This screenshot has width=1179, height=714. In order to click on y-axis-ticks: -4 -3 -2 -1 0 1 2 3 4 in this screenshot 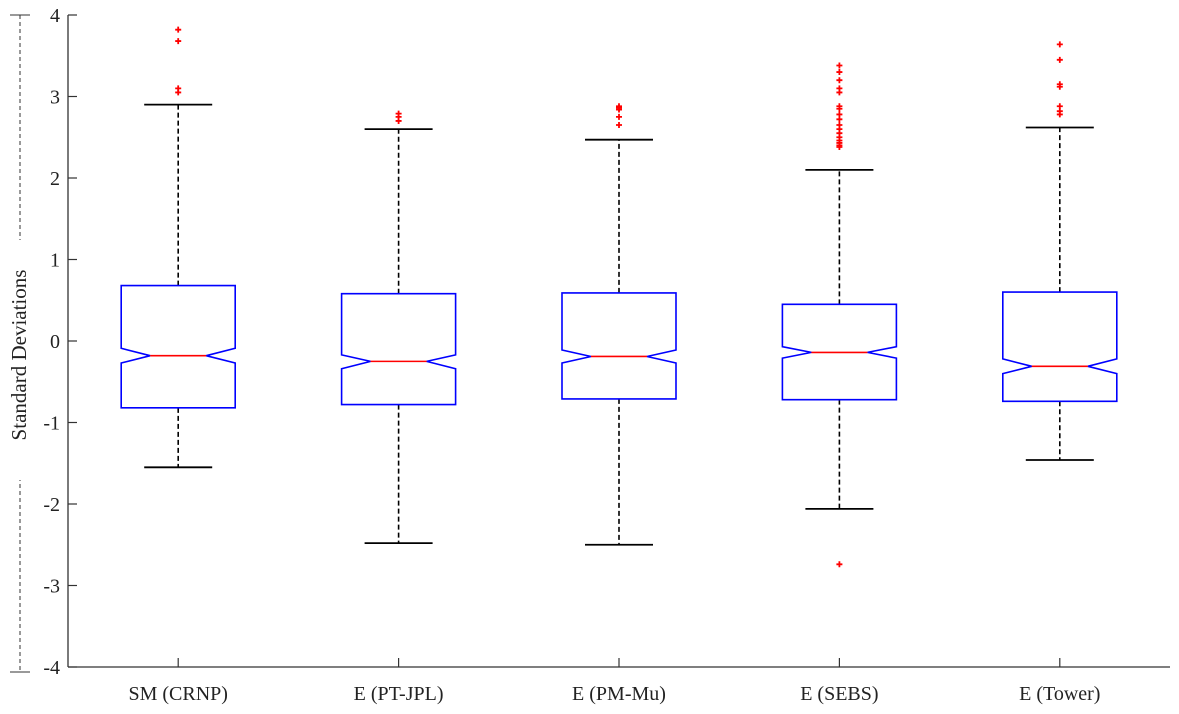, I will do `click(60, 342)`.